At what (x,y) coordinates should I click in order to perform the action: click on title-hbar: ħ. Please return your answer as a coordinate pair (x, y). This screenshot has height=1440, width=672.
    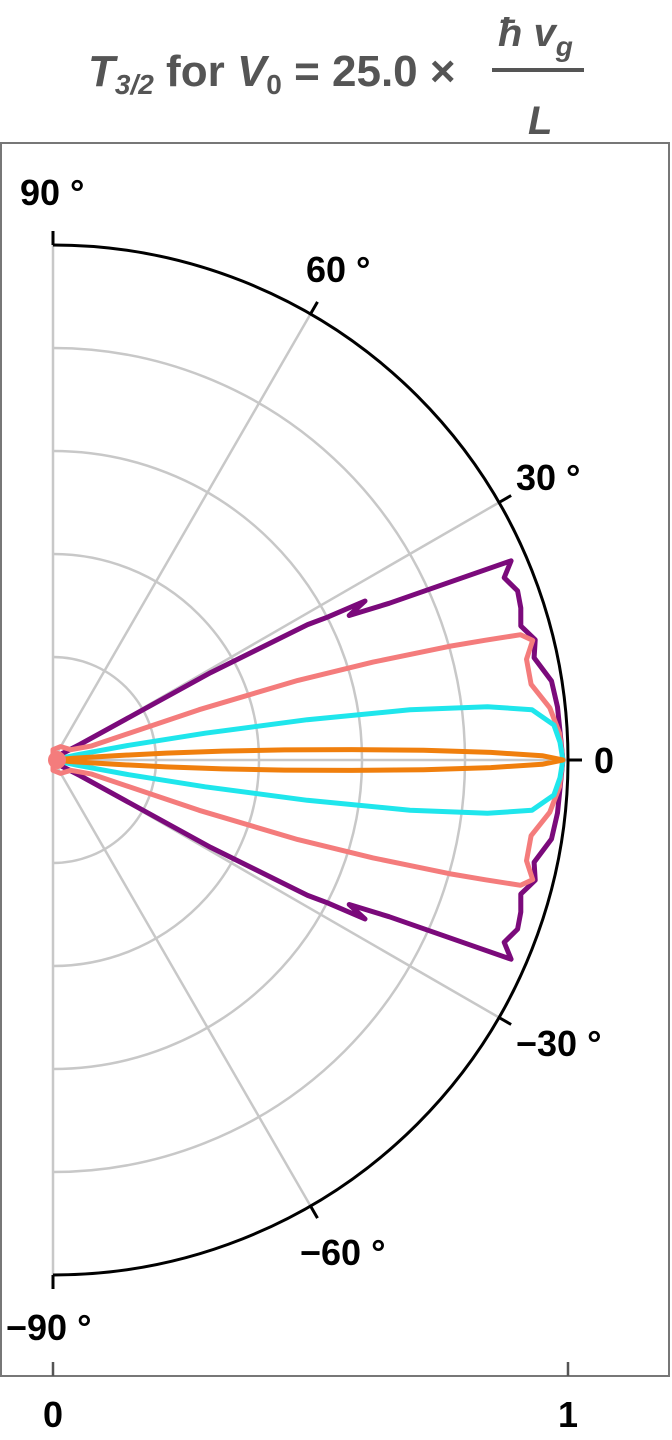
    Looking at the image, I should click on (510, 33).